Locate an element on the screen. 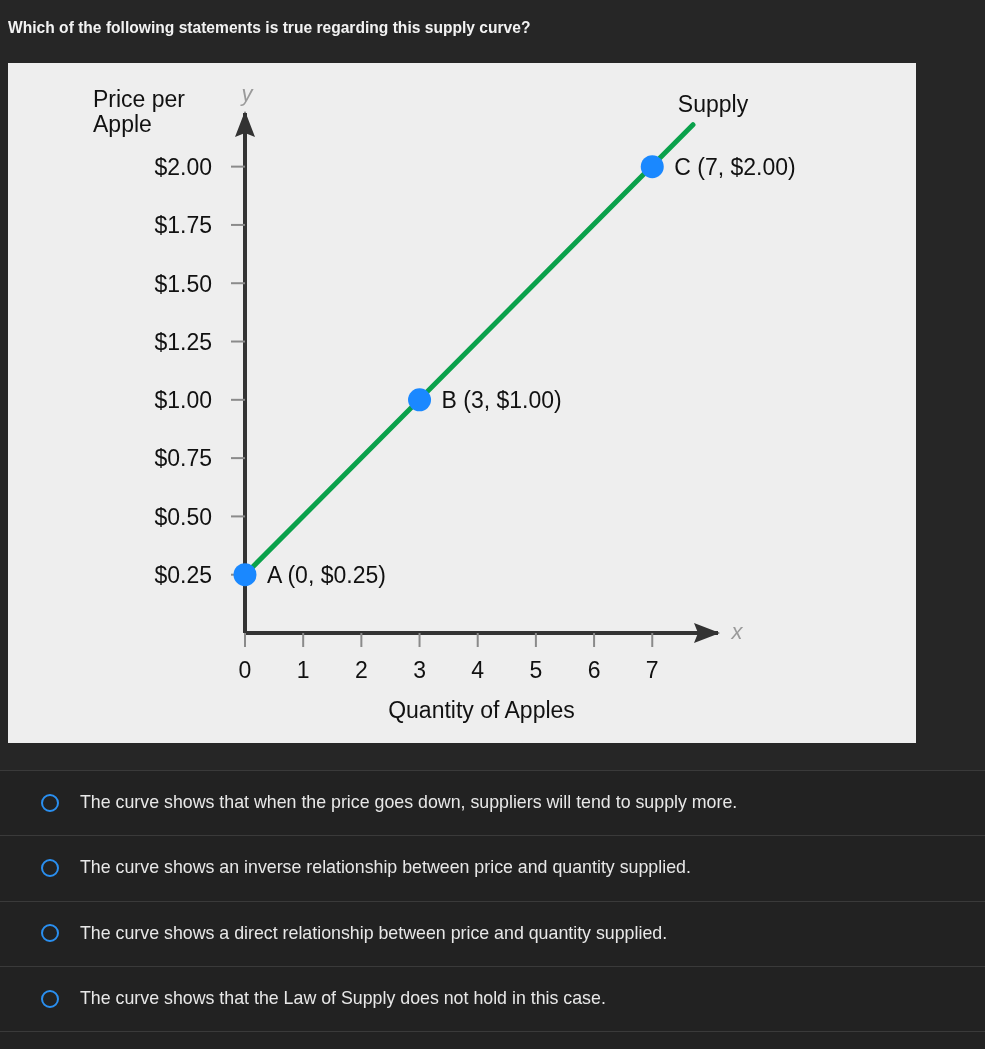  text: The curve shows a direct relationship between price and quantity supplied. is located at coordinates (374, 933).